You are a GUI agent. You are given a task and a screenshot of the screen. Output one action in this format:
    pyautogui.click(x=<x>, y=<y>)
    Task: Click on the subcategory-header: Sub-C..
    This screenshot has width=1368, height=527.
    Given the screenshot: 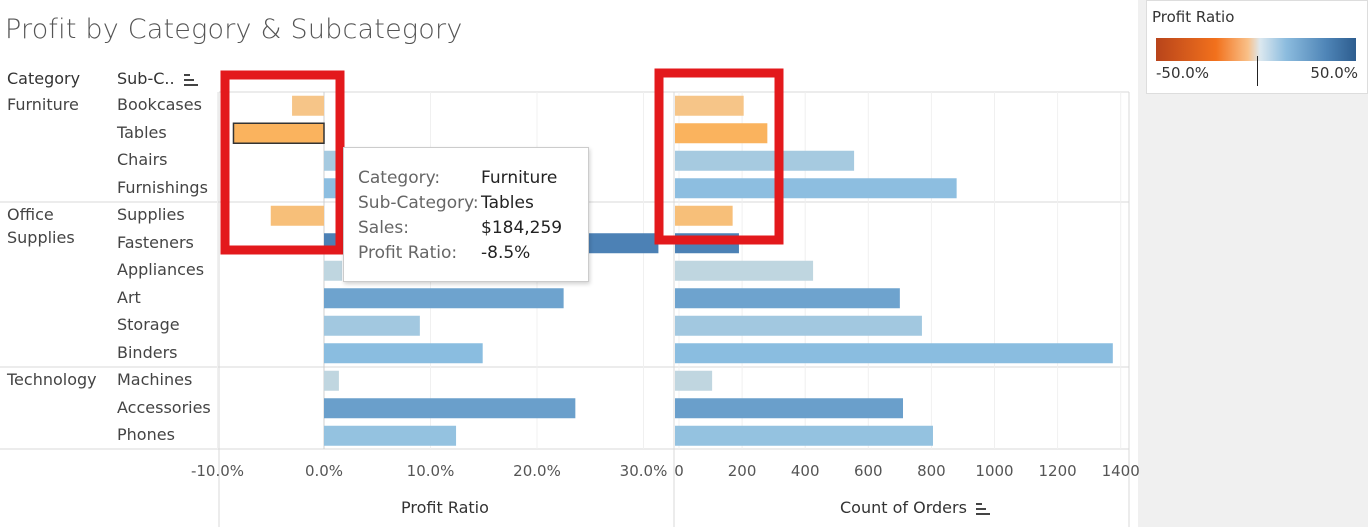 What is the action you would take?
    pyautogui.click(x=157, y=78)
    